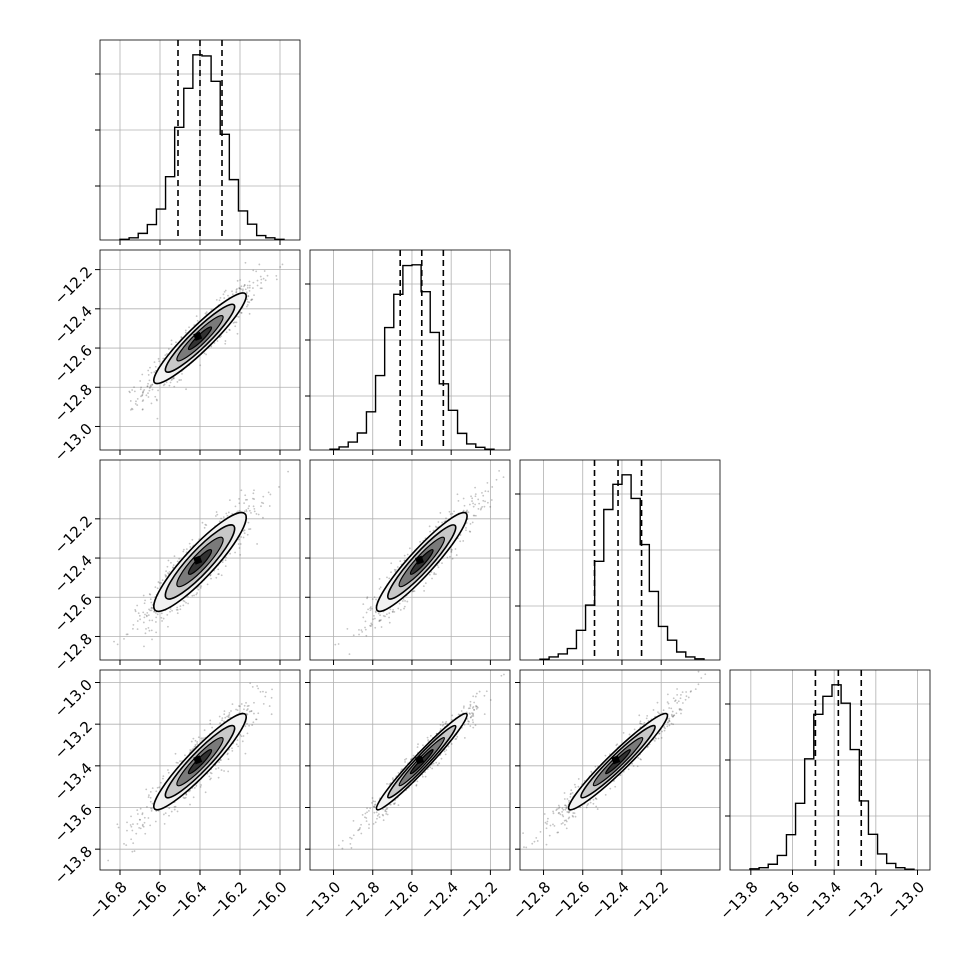  I want to click on y-tick-label: −13.6, so click(73, 823).